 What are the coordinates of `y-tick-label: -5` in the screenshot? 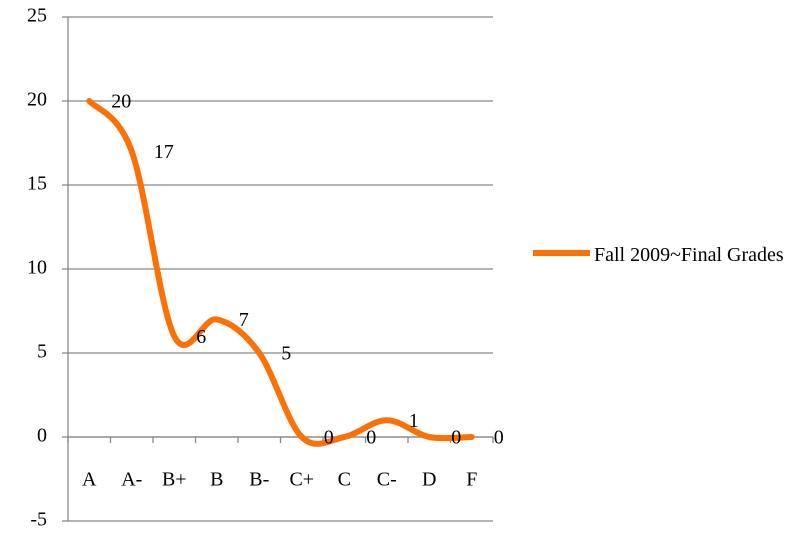 It's located at (38, 520).